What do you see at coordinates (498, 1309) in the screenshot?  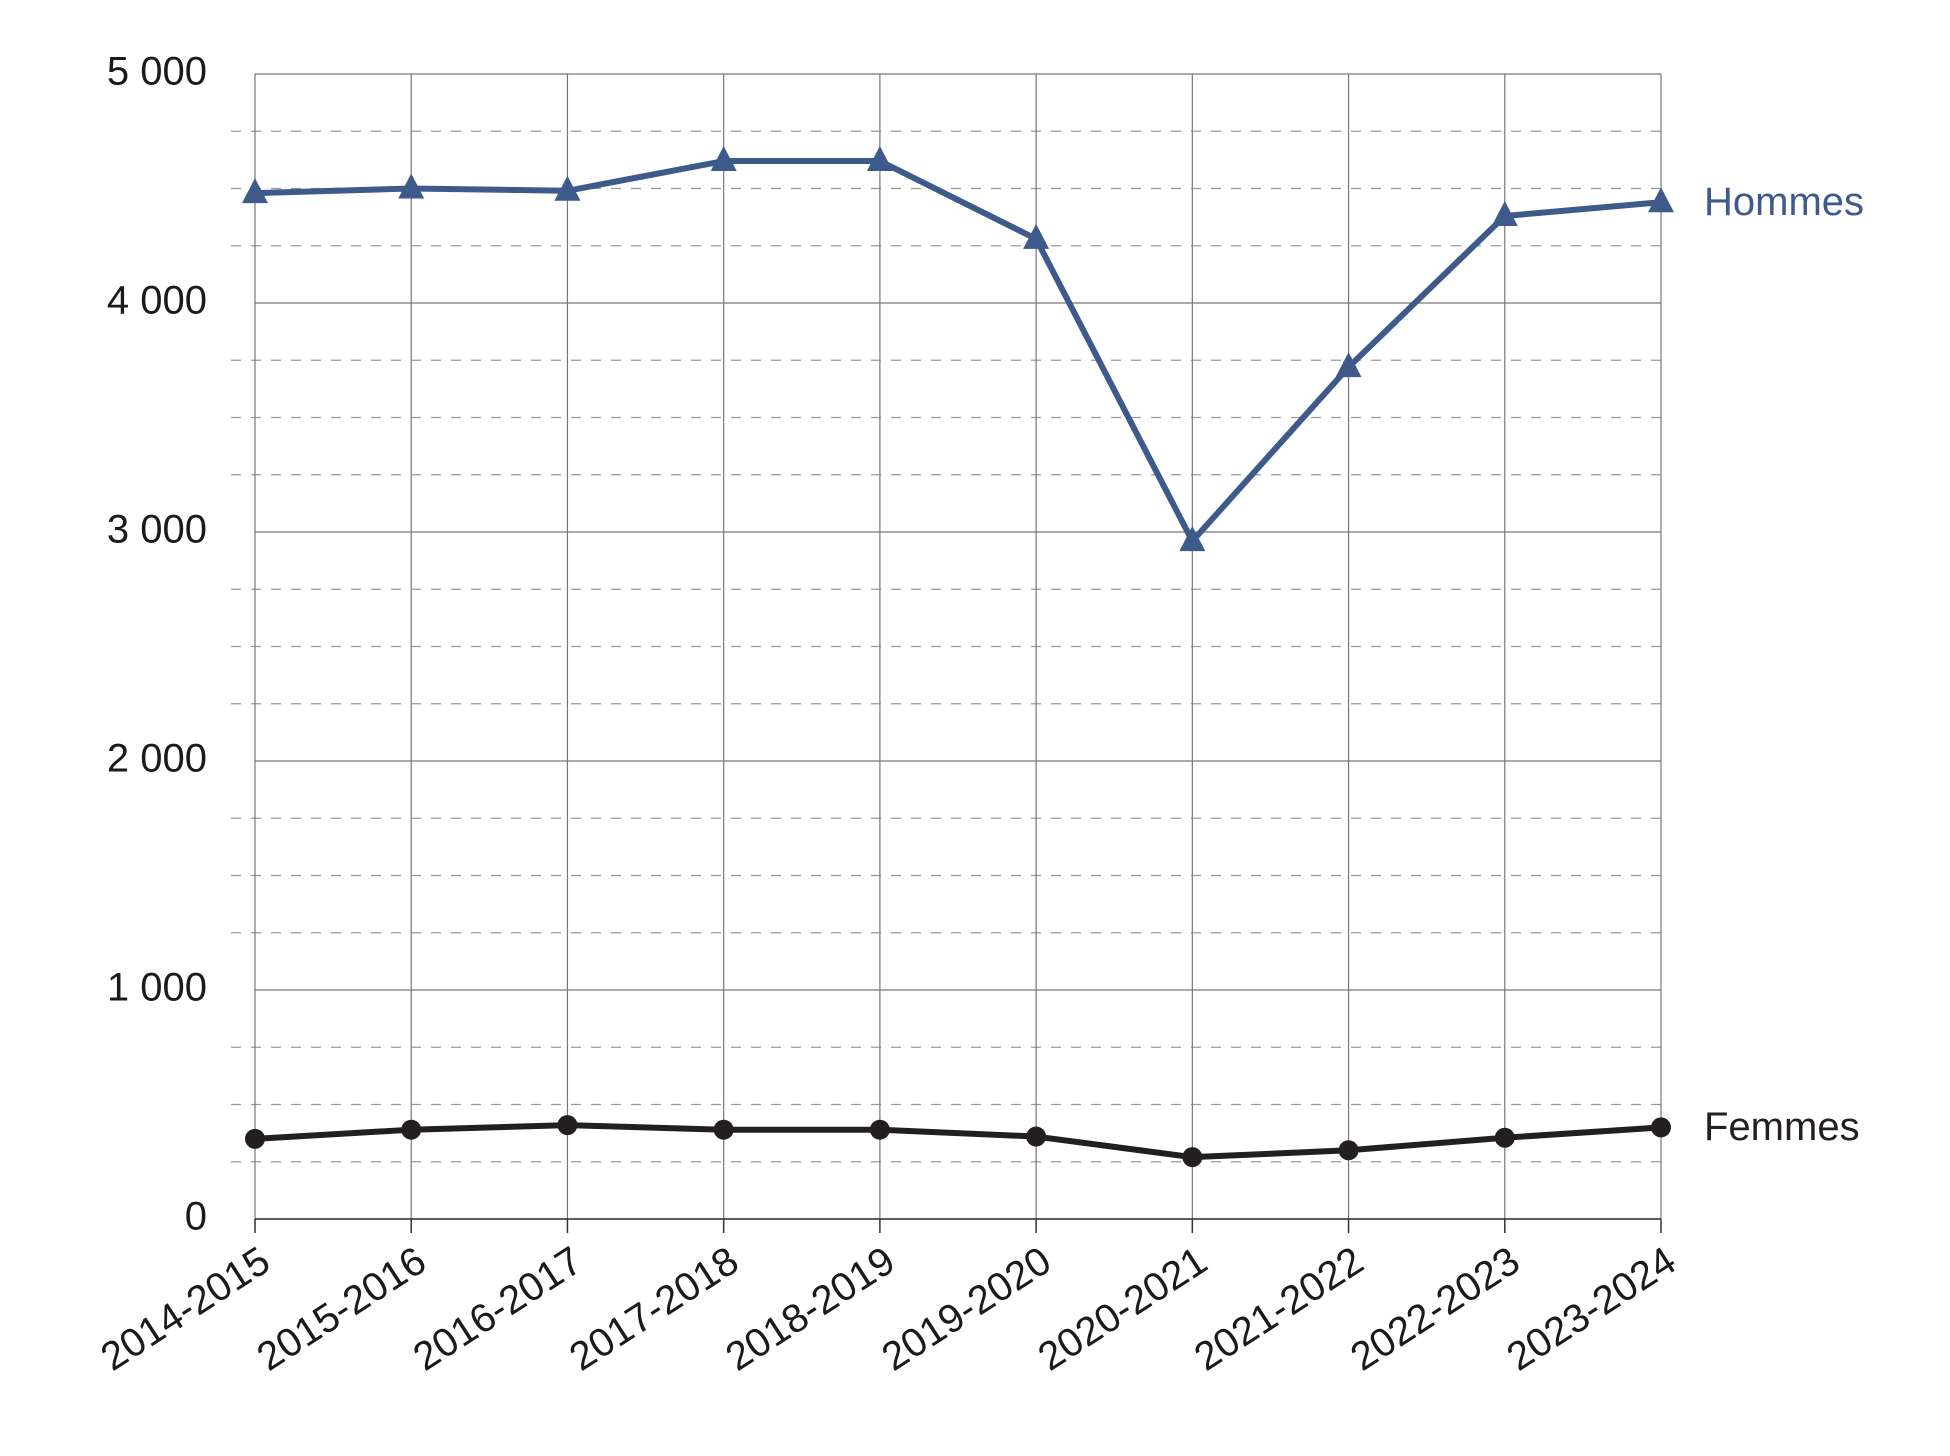 I see `x-tick-label: 2016-2017` at bounding box center [498, 1309].